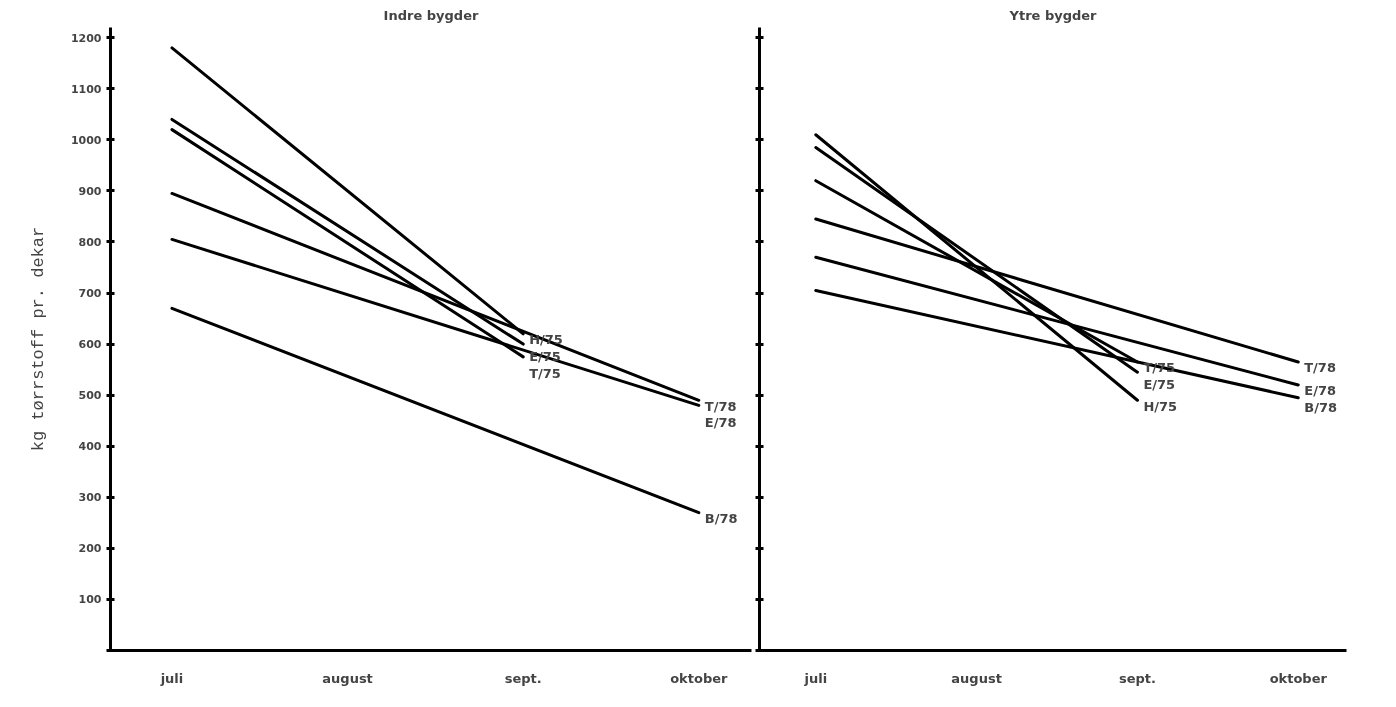 This screenshot has width=1396, height=707. What do you see at coordinates (38, 339) in the screenshot?
I see `y-axis-title: kg tørrstoff pr. dekar` at bounding box center [38, 339].